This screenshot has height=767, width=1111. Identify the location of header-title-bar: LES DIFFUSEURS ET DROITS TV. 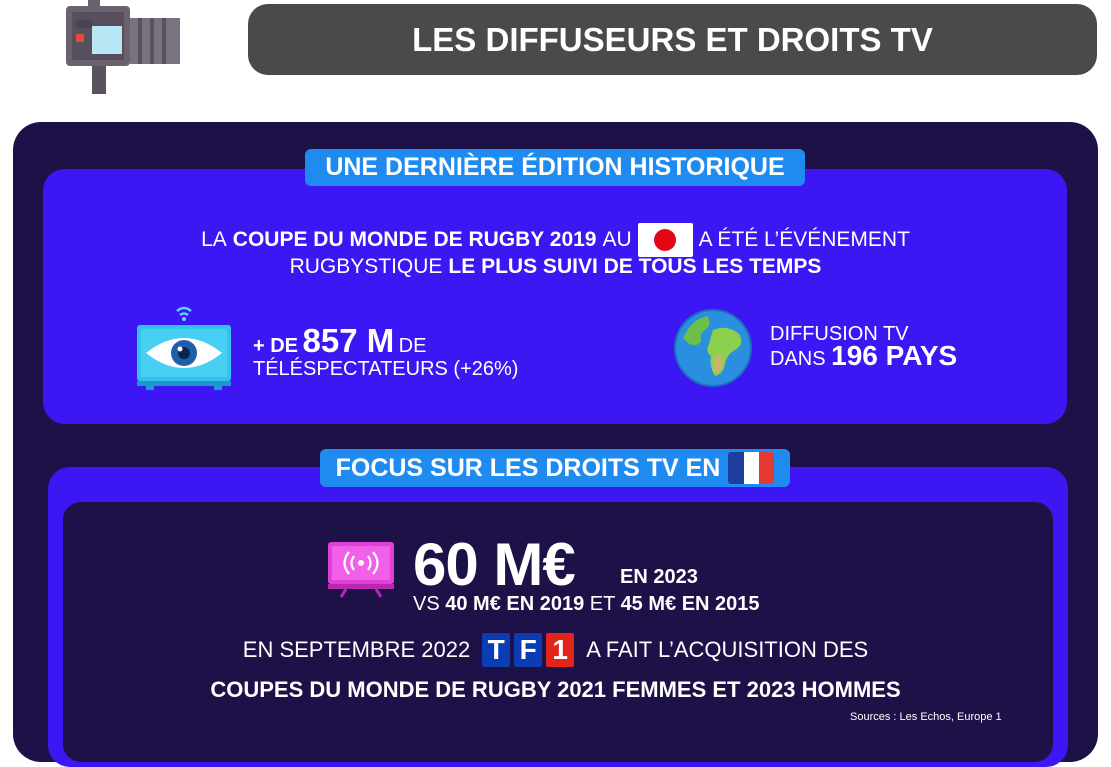
(672, 39).